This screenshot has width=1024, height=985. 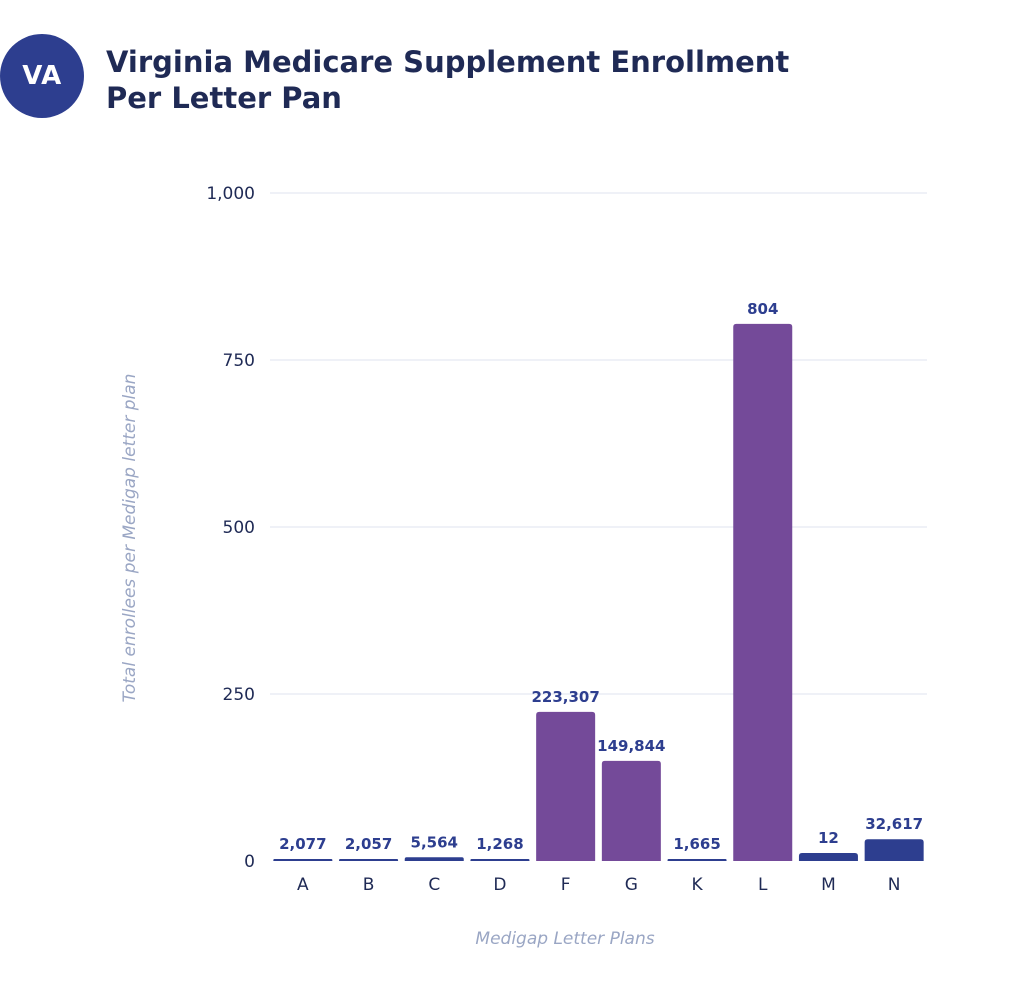 I want to click on x-tick-label-k: K, so click(x=697, y=885).